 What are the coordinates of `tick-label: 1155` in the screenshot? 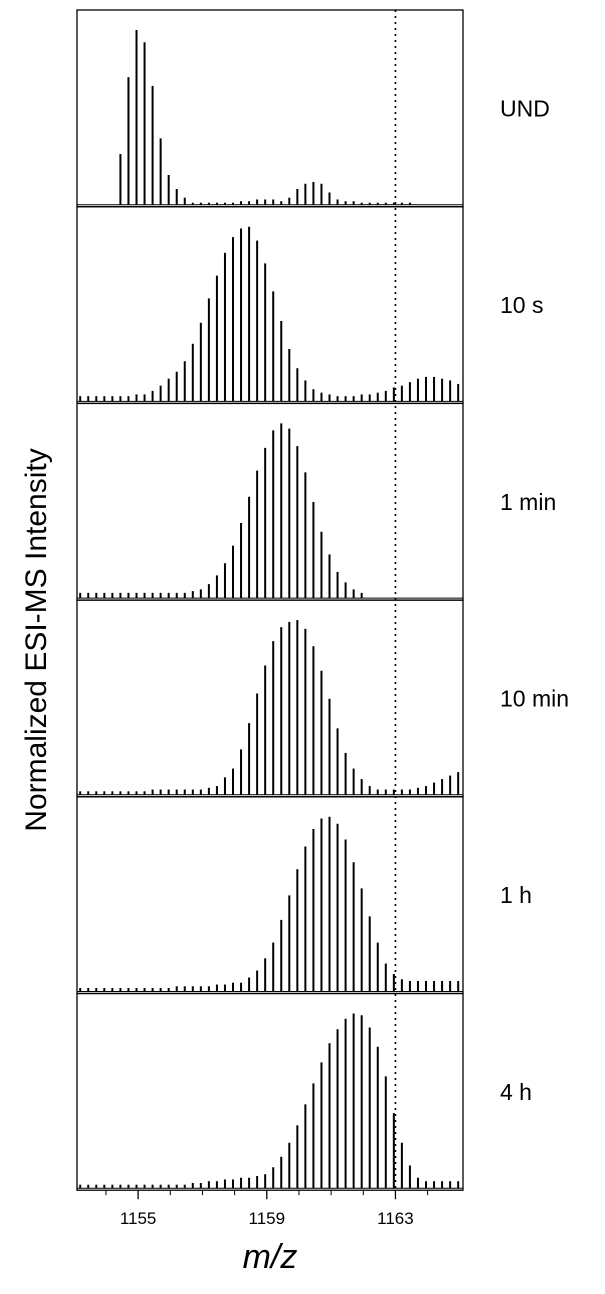 It's located at (138, 1218).